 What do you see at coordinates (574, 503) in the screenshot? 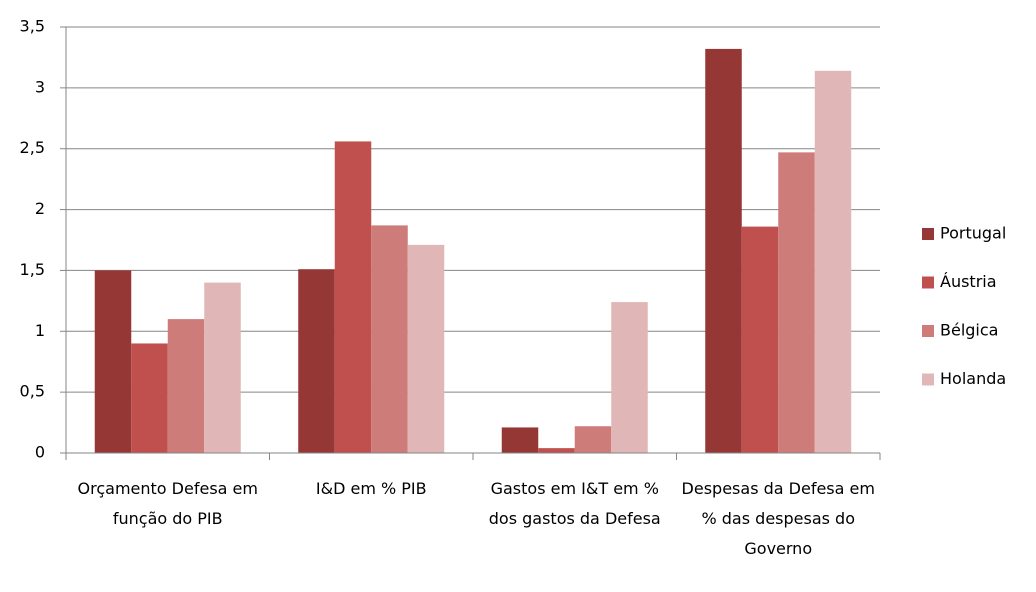
I see `x-tick-label: Gastos em I&T em % dos gastos da Defesa` at bounding box center [574, 503].